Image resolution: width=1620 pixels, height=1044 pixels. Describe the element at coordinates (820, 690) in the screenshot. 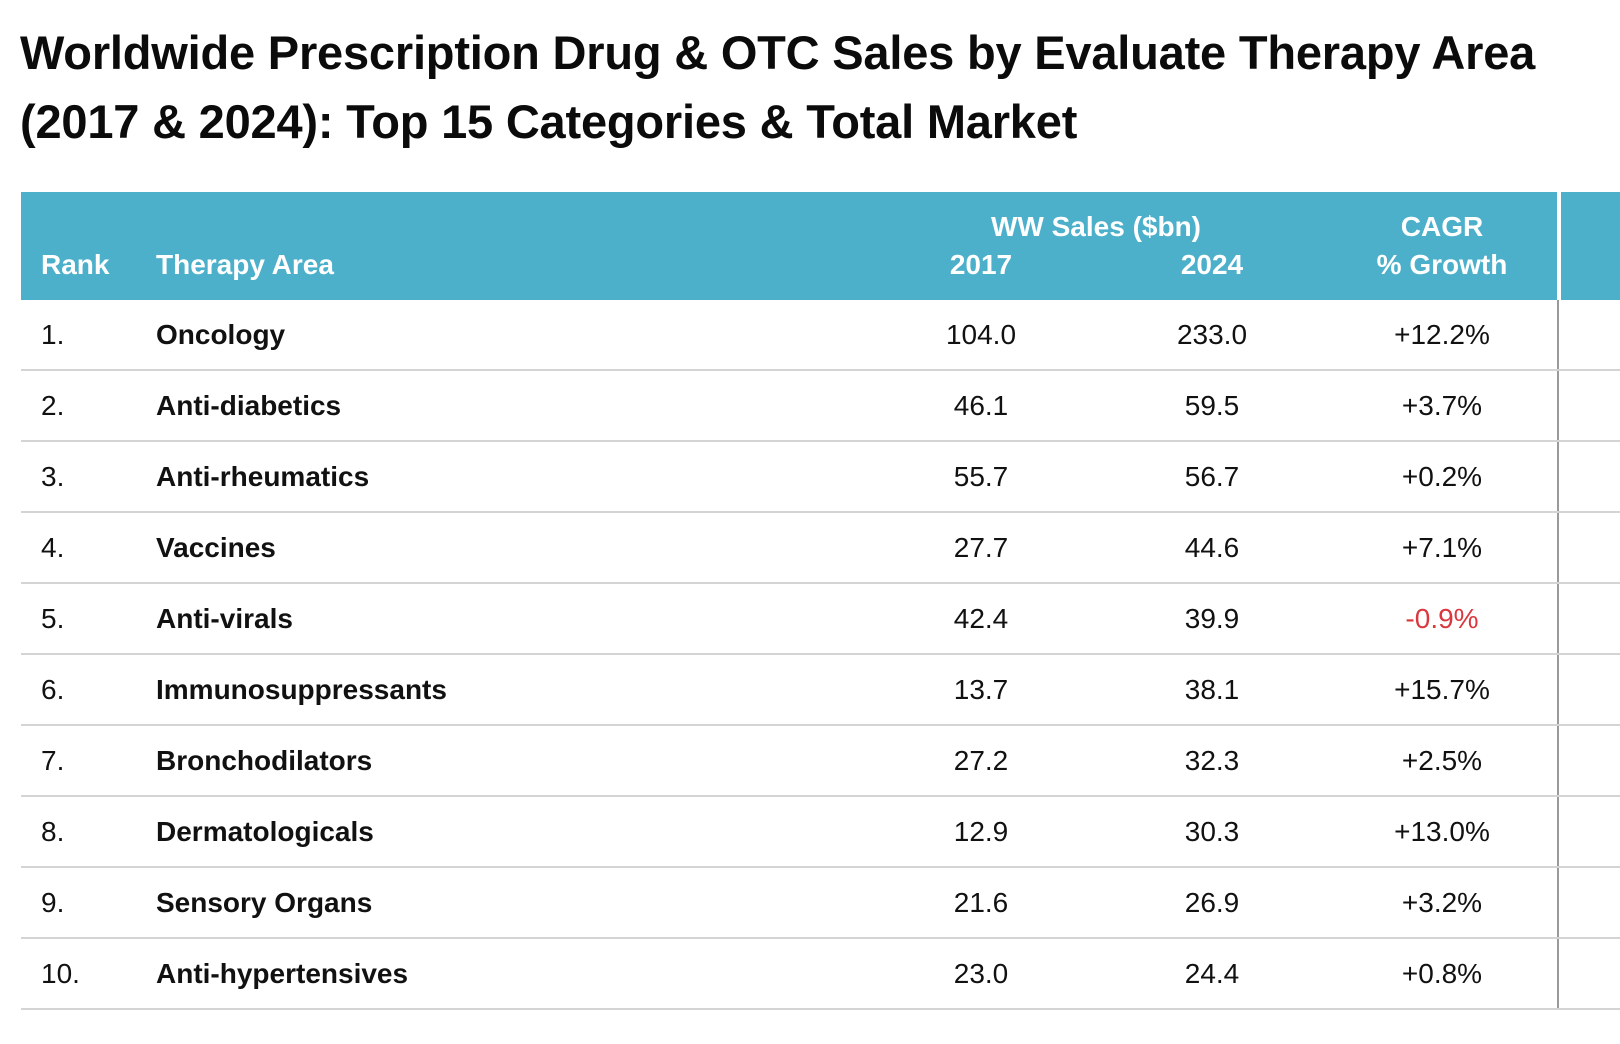

I see `table-row: 6. Immunosuppressants 13.7 38.1 +15.7%` at that location.